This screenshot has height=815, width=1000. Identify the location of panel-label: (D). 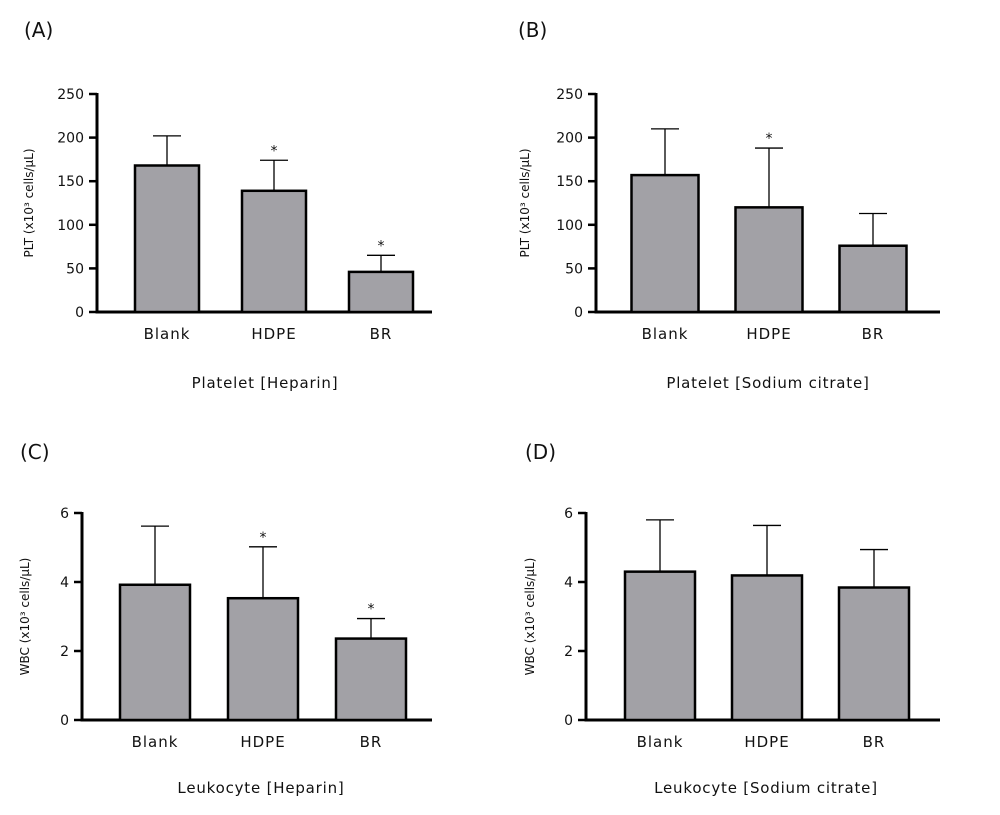
(540, 452).